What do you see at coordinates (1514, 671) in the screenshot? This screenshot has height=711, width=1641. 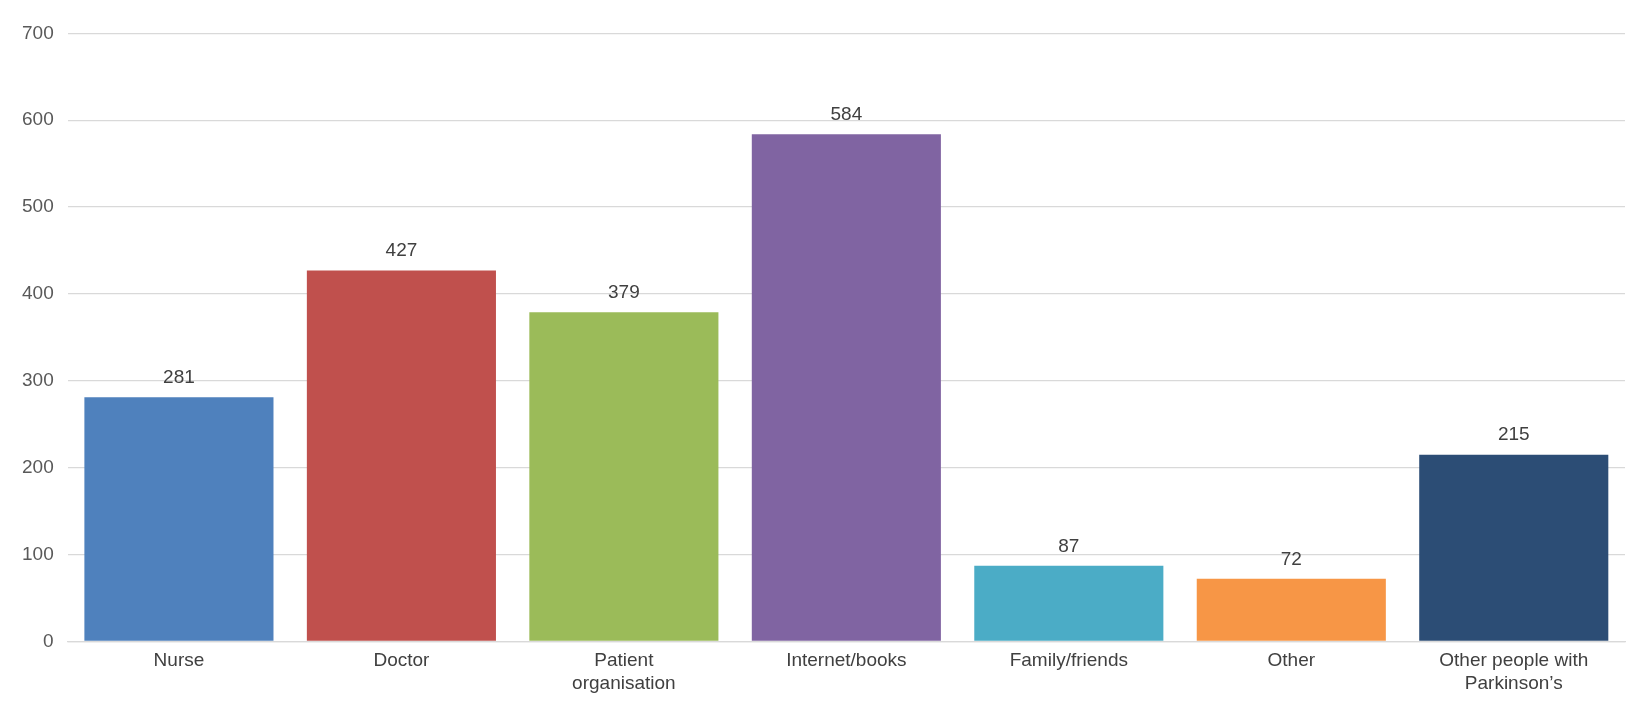 I see `x-tick-label: Other people with Parkinson’s` at bounding box center [1514, 671].